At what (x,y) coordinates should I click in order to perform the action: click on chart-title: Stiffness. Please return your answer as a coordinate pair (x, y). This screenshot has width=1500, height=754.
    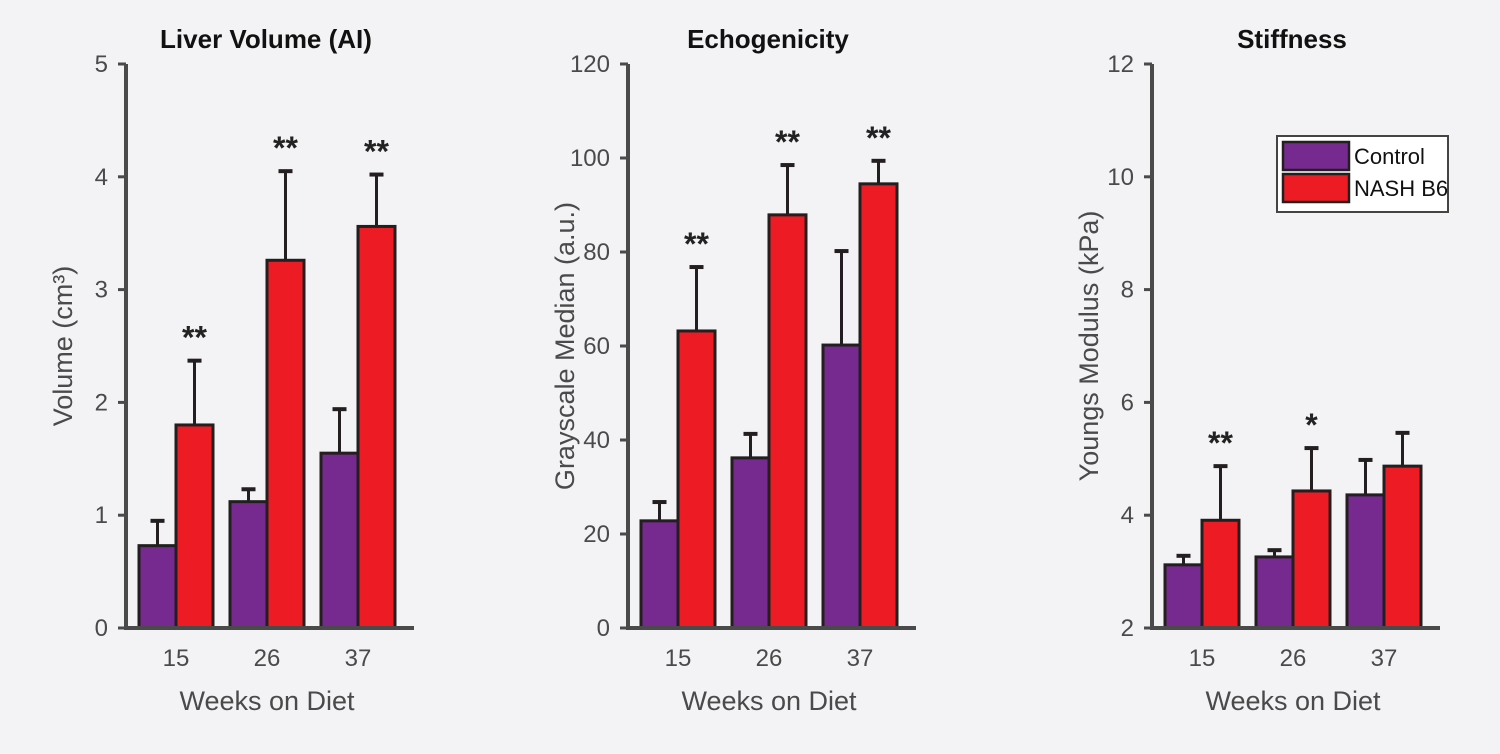
    Looking at the image, I should click on (1292, 39).